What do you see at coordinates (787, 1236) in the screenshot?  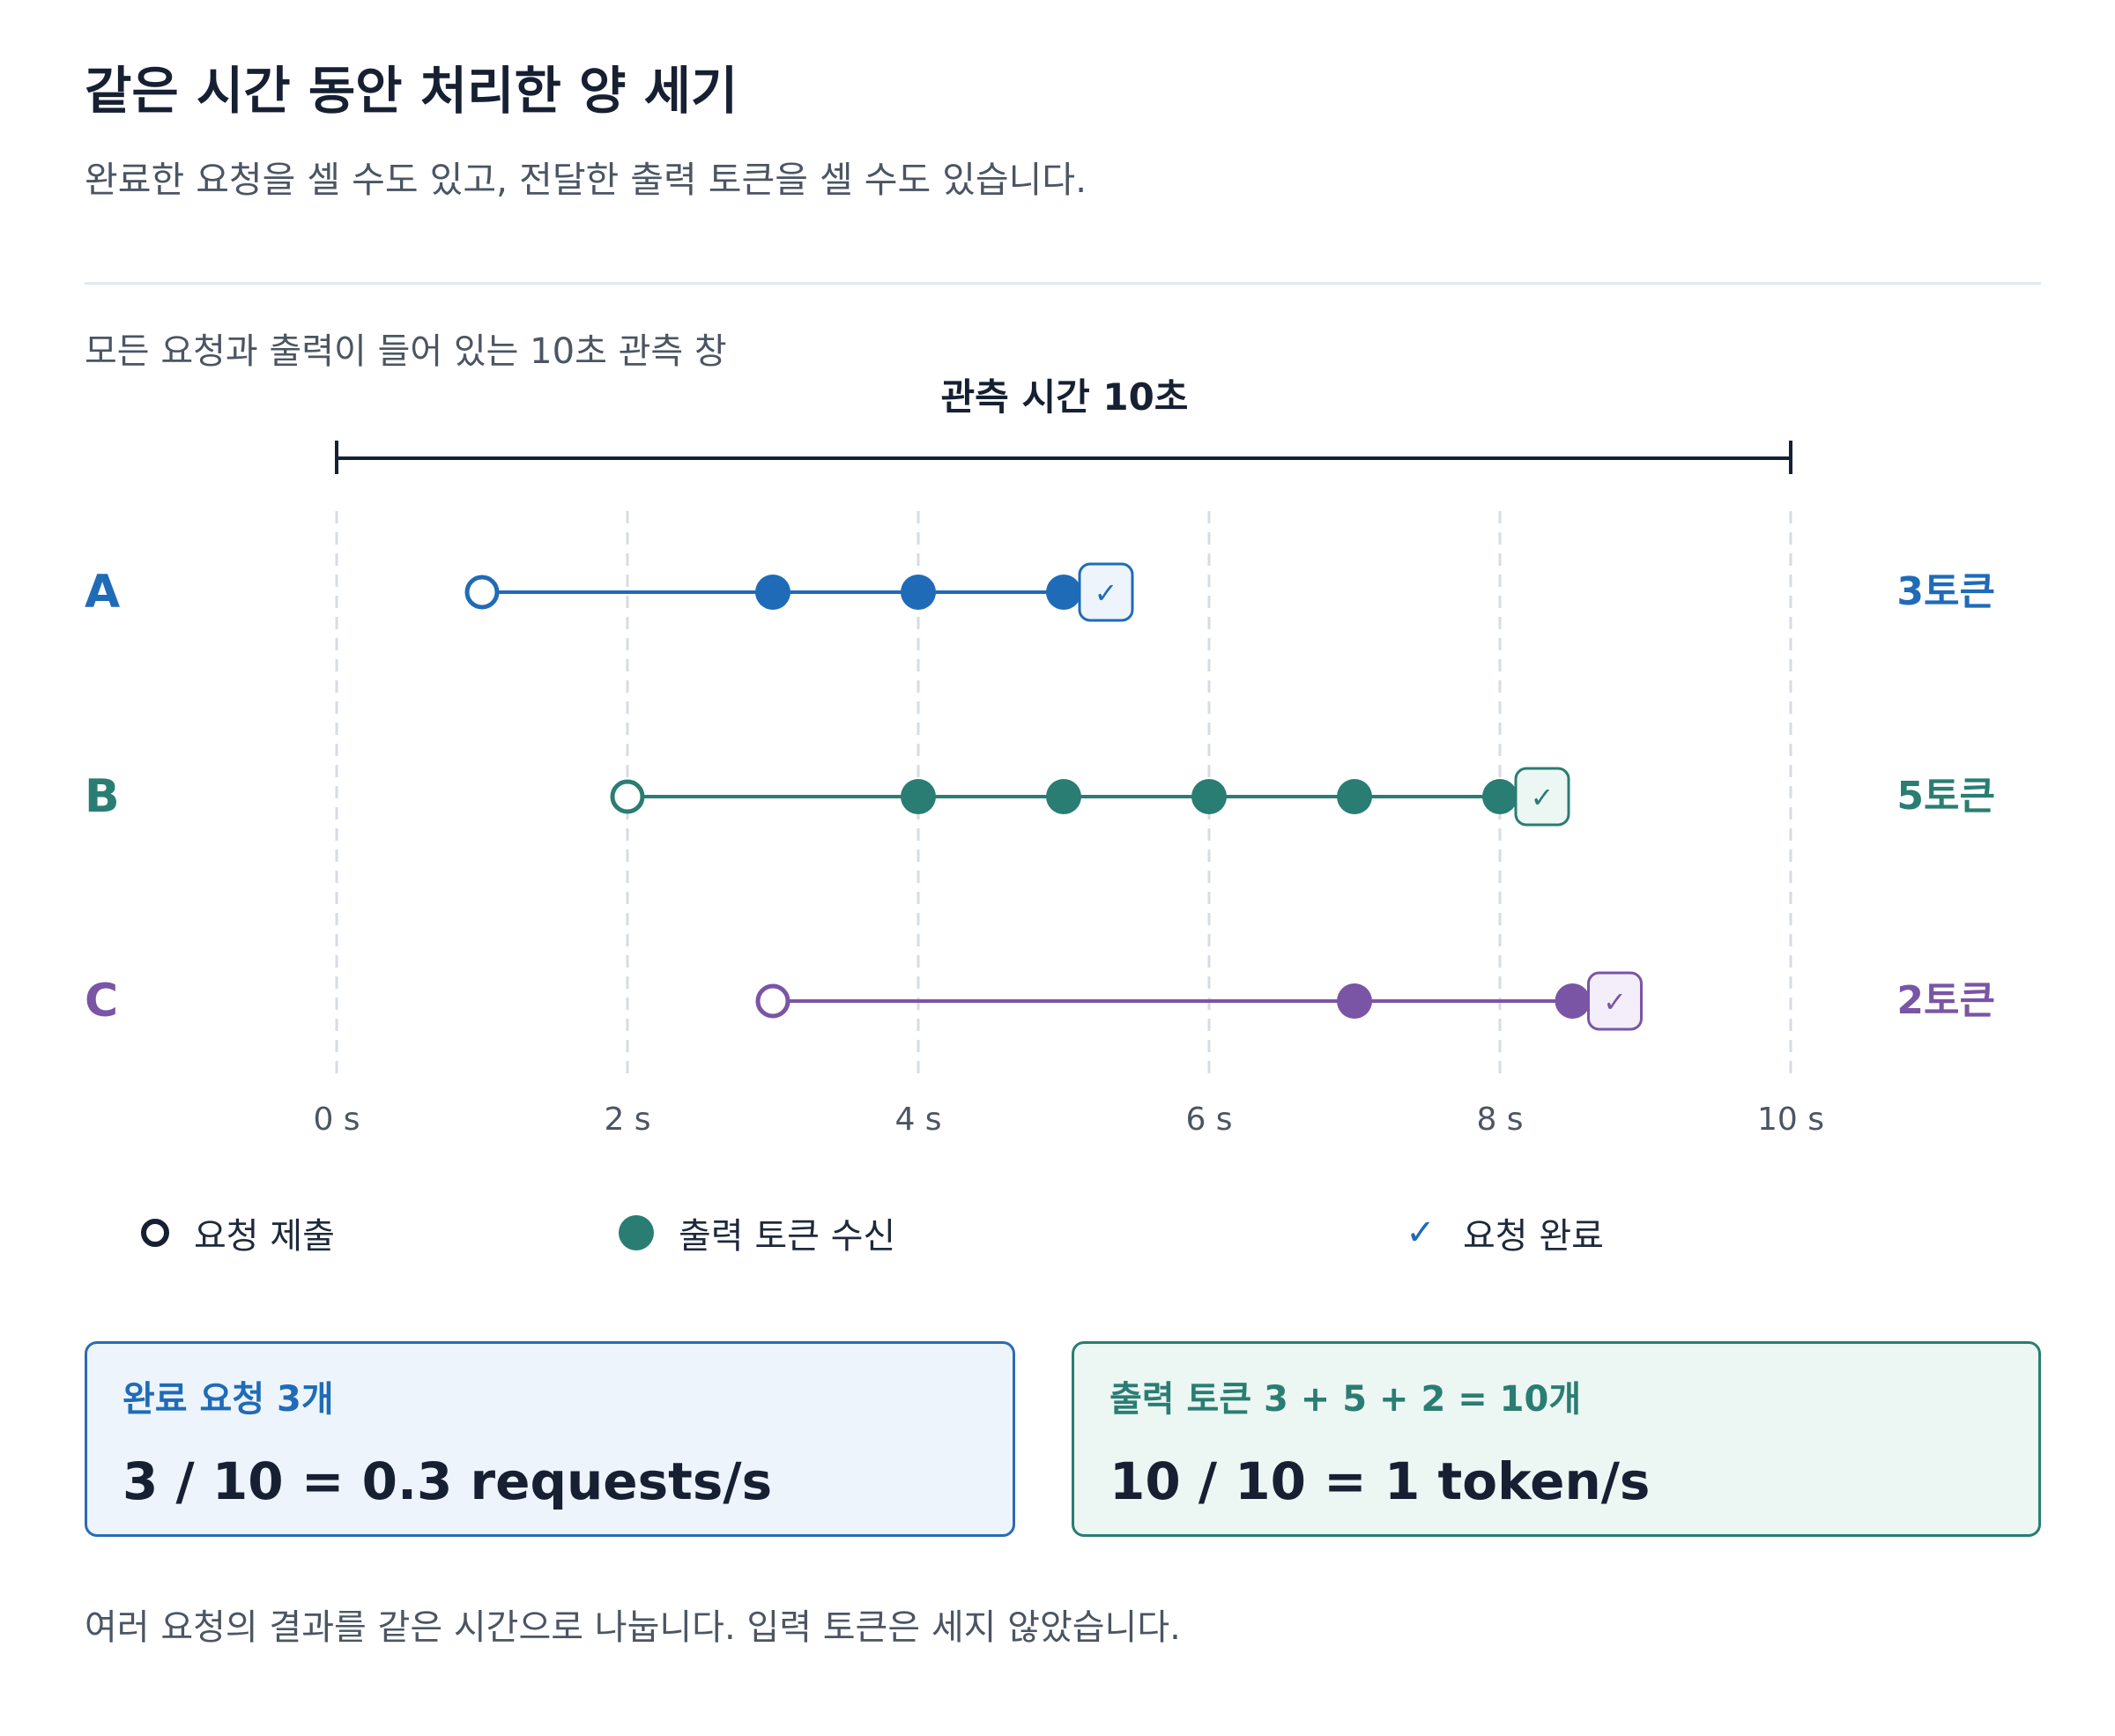 I see `legend-token-label: 출력 토큰 수신` at bounding box center [787, 1236].